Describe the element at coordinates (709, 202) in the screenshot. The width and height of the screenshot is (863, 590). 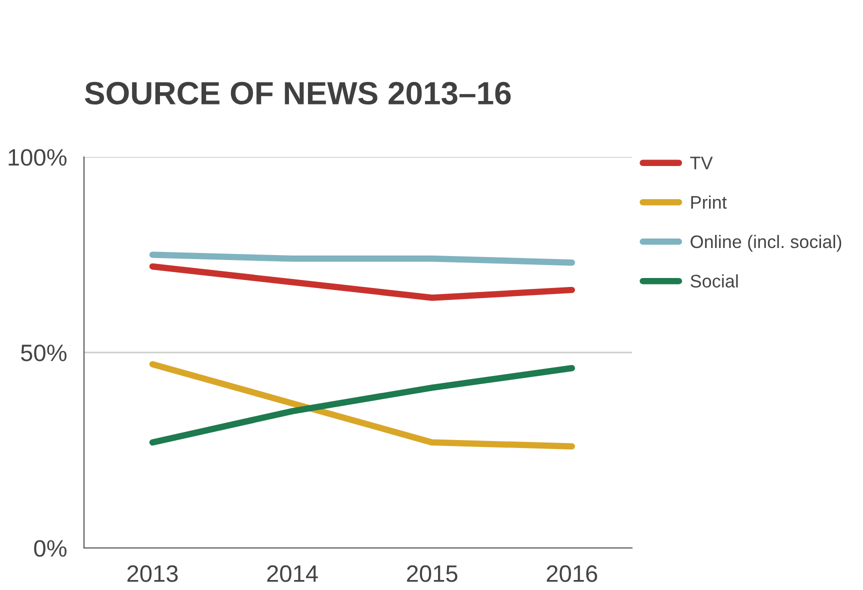
I see `legend-label: Print` at that location.